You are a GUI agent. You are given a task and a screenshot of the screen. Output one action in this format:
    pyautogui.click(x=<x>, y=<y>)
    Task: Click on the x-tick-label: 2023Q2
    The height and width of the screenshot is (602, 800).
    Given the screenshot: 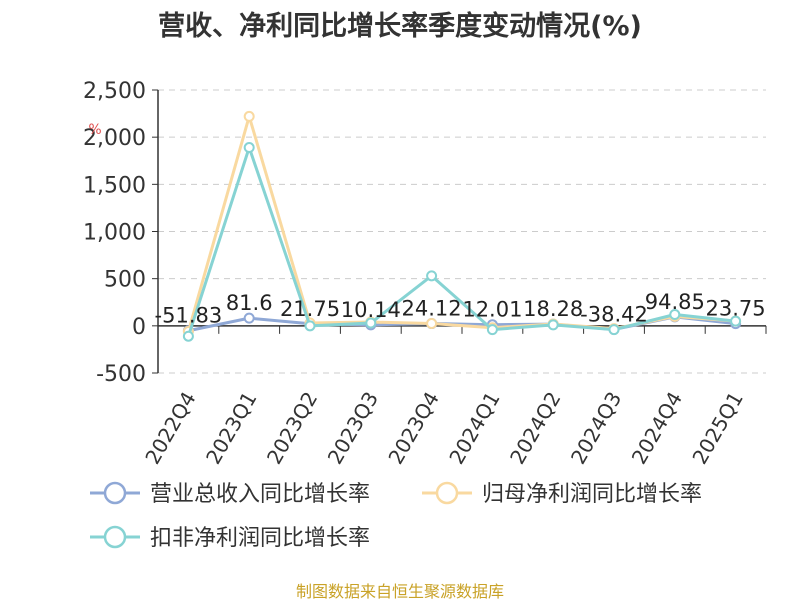 What is the action you would take?
    pyautogui.click(x=292, y=428)
    